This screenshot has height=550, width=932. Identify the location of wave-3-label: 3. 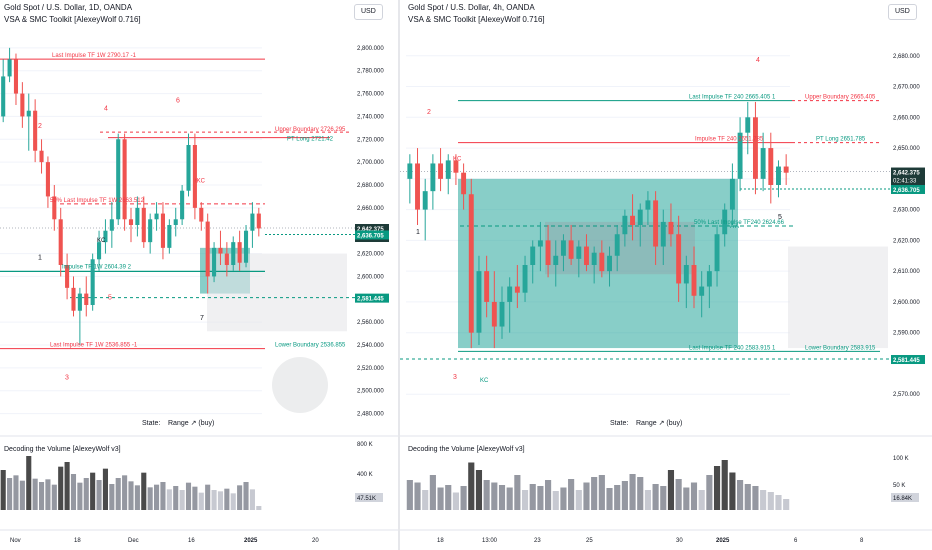
(67, 377).